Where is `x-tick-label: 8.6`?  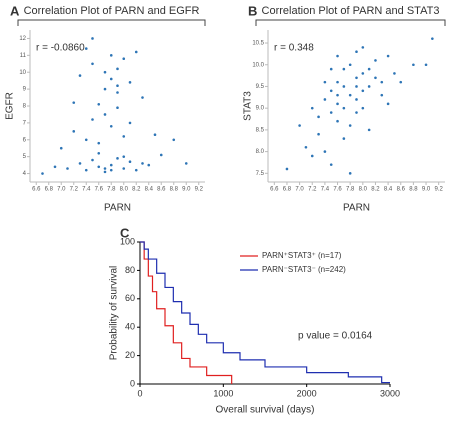 x-tick-label: 8.6 is located at coordinates (161, 190).